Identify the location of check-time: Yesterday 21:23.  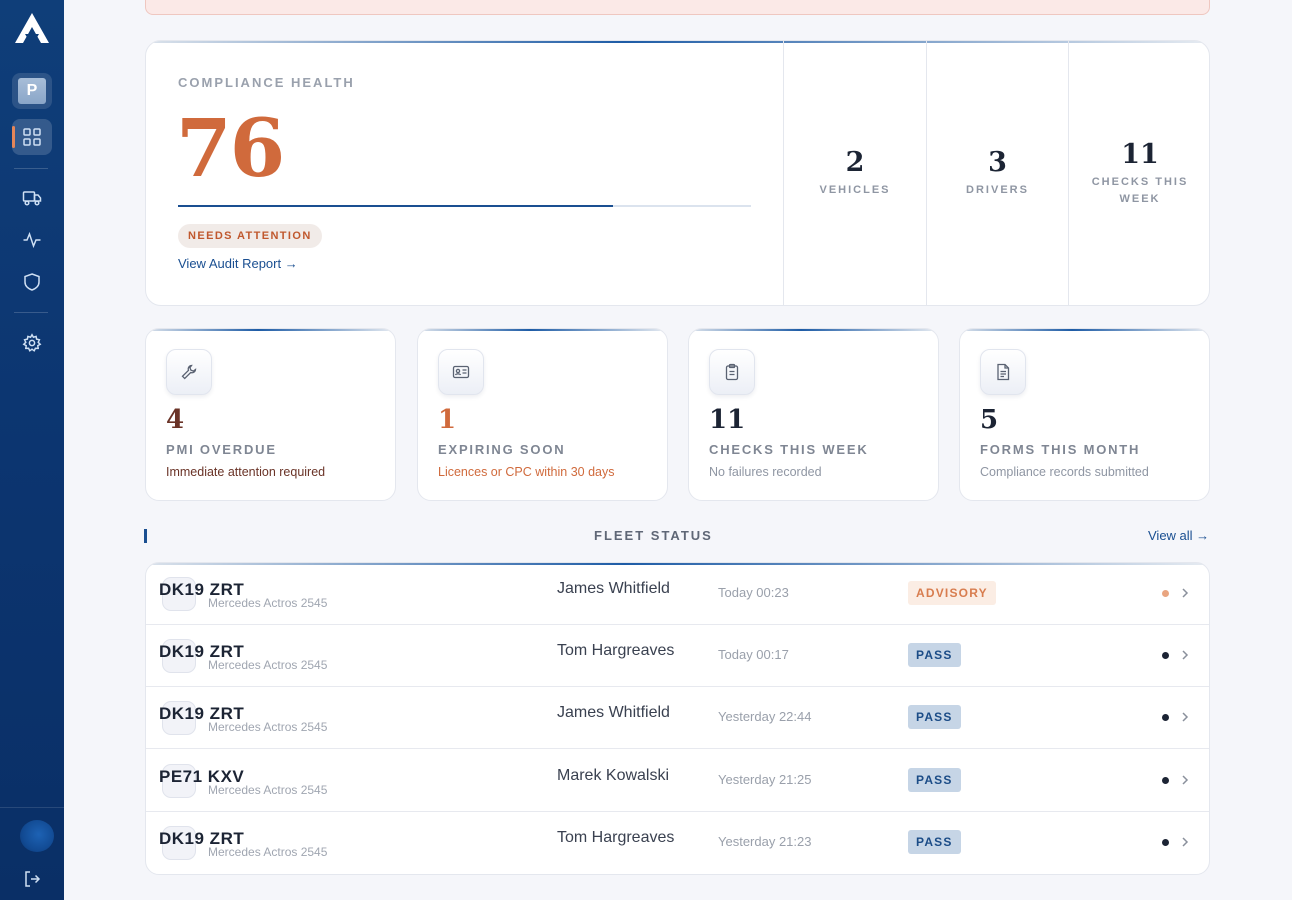
(765, 841).